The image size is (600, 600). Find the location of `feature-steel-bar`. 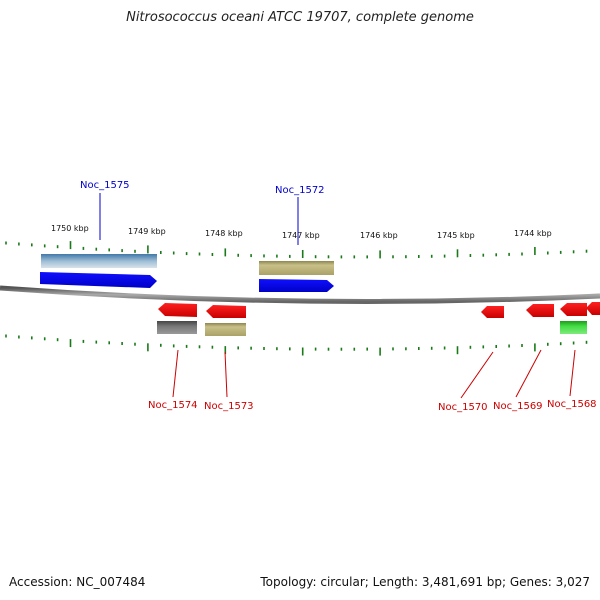

feature-steel-bar is located at coordinates (99, 261).